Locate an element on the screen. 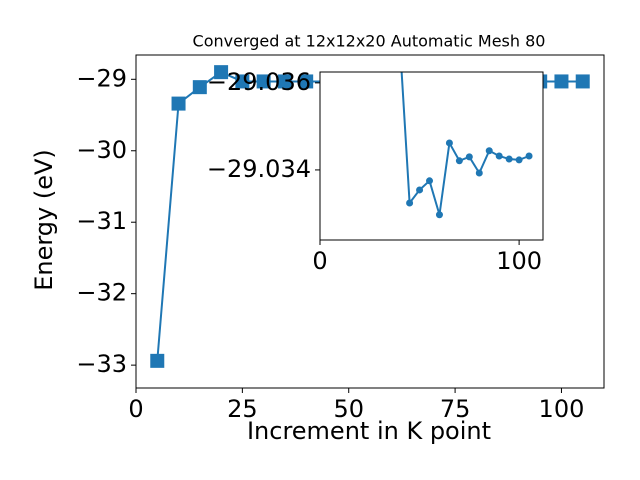 Image resolution: width=640 pixels, height=480 pixels. axes-frame is located at coordinates (431, 156).